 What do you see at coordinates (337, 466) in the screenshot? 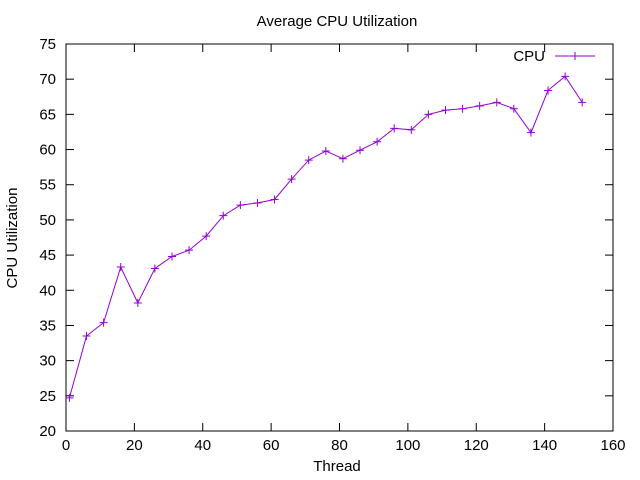
I see `x-axis-label: Thread` at bounding box center [337, 466].